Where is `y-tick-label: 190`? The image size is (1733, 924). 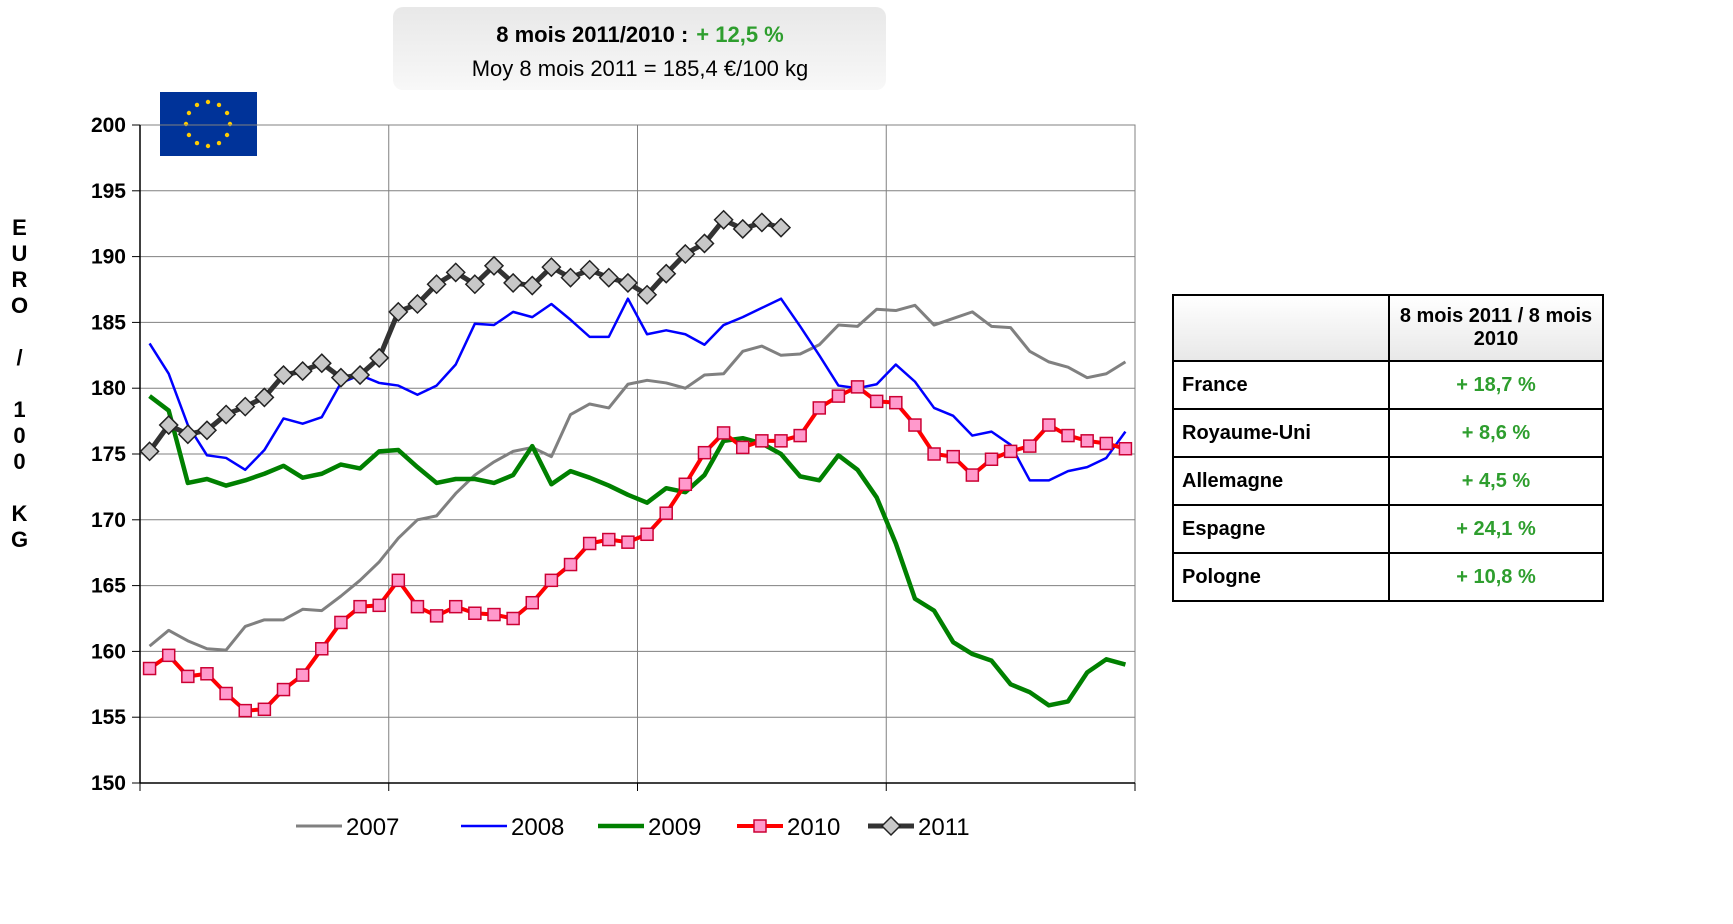
y-tick-label: 190 is located at coordinates (108, 257).